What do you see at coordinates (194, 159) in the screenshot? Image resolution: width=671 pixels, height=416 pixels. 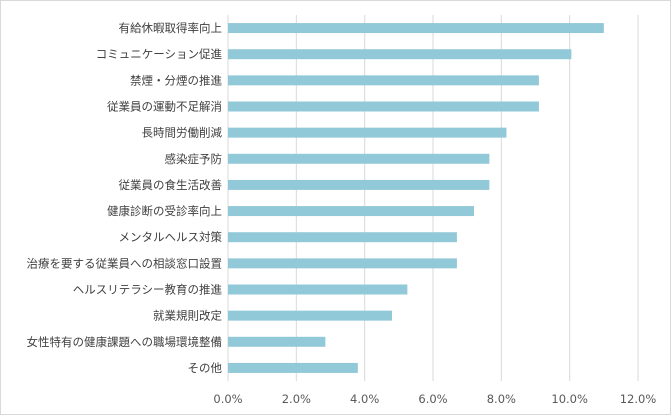 I see `category-label: 感染症予防` at bounding box center [194, 159].